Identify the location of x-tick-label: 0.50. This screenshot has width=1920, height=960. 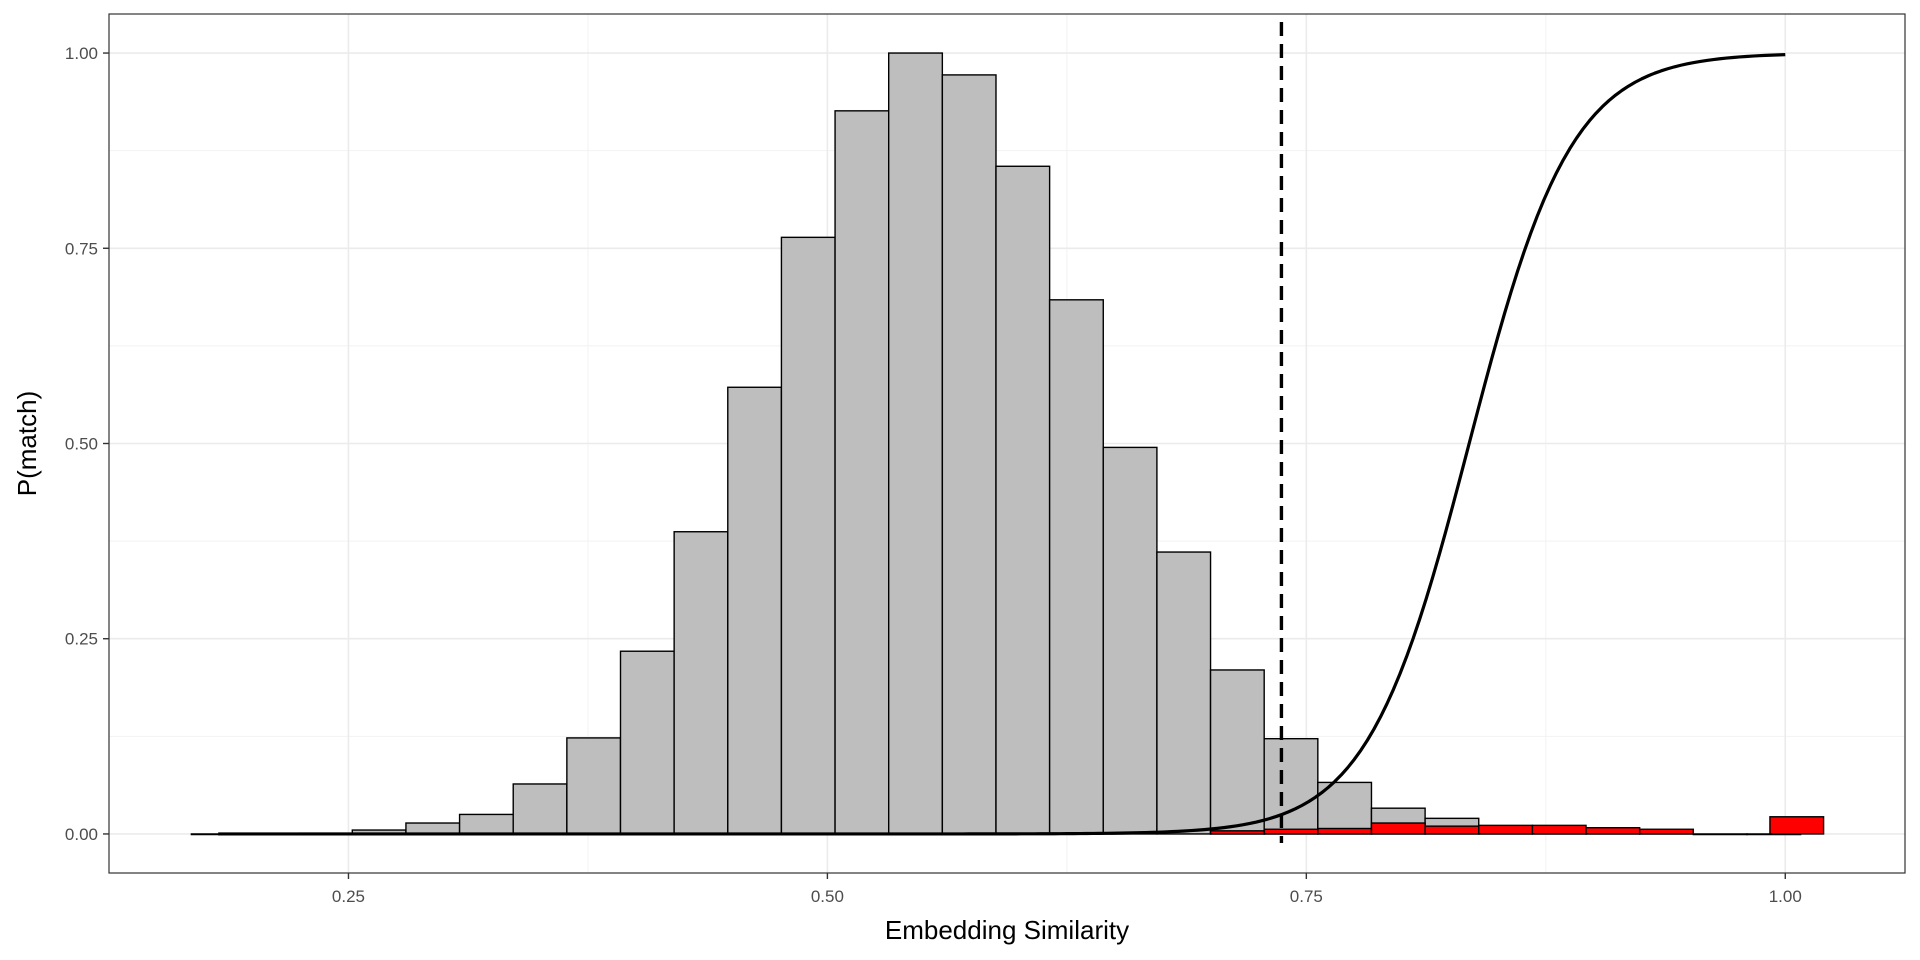
(827, 896).